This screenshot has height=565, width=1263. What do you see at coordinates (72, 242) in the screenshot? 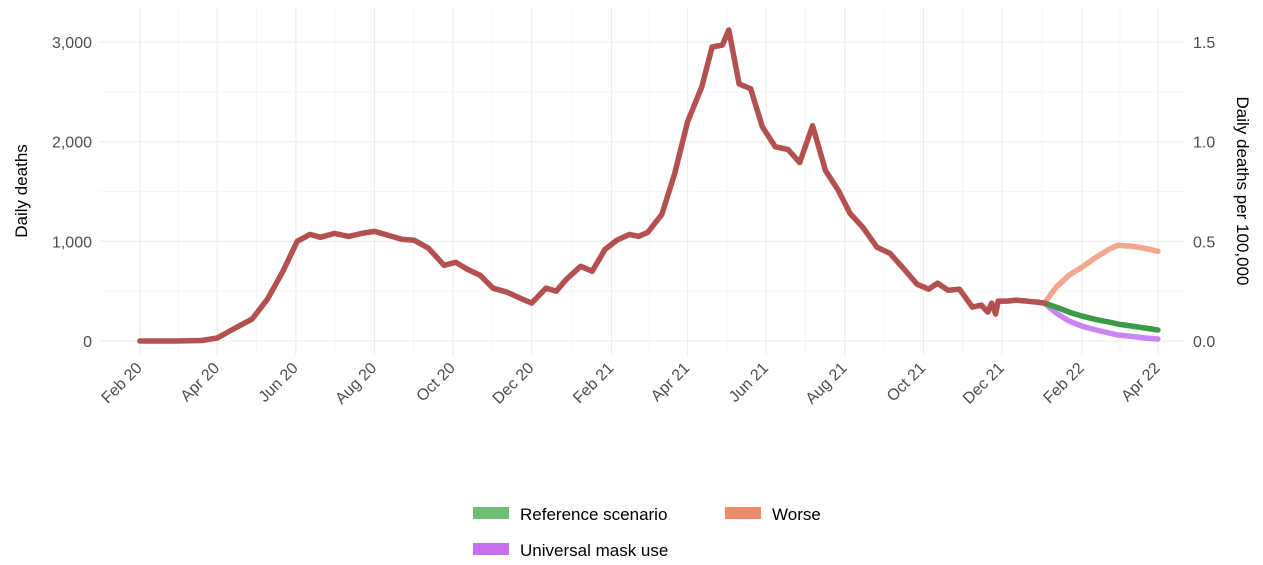
I see `y-tick-label: 1,000` at bounding box center [72, 242].